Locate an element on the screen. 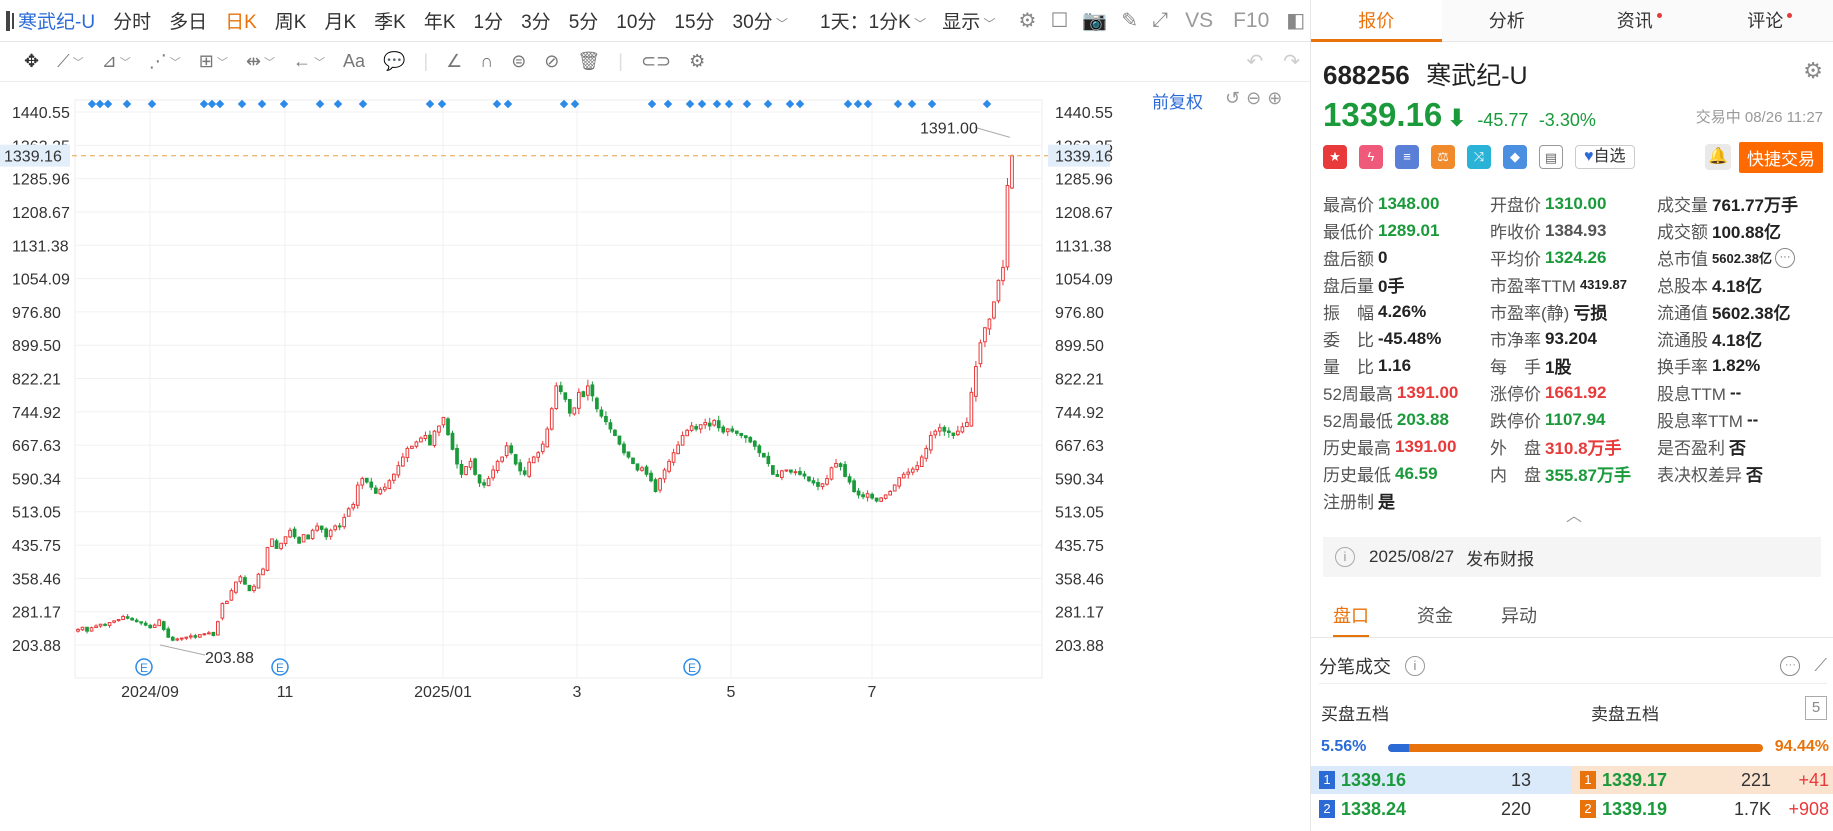 The height and width of the screenshot is (831, 1833). reset-icon: ↺ is located at coordinates (1236, 98).